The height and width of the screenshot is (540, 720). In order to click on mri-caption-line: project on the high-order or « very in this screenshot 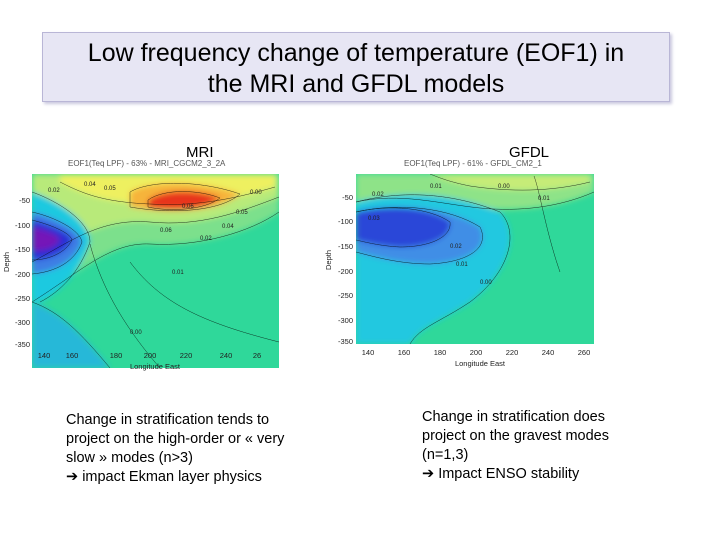, I will do `click(175, 439)`.